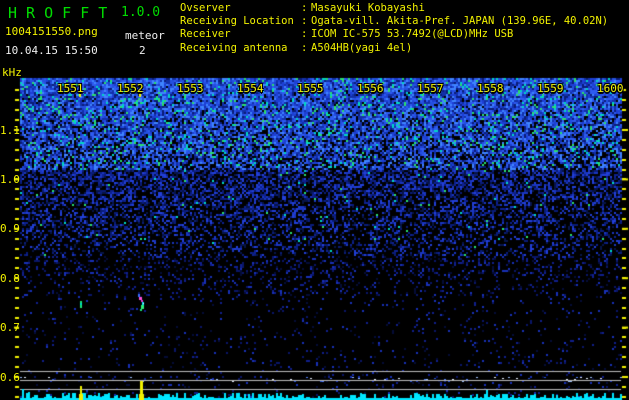 The width and height of the screenshot is (629, 400). I want to click on freq-axis-label: 0.8, so click(10, 278).